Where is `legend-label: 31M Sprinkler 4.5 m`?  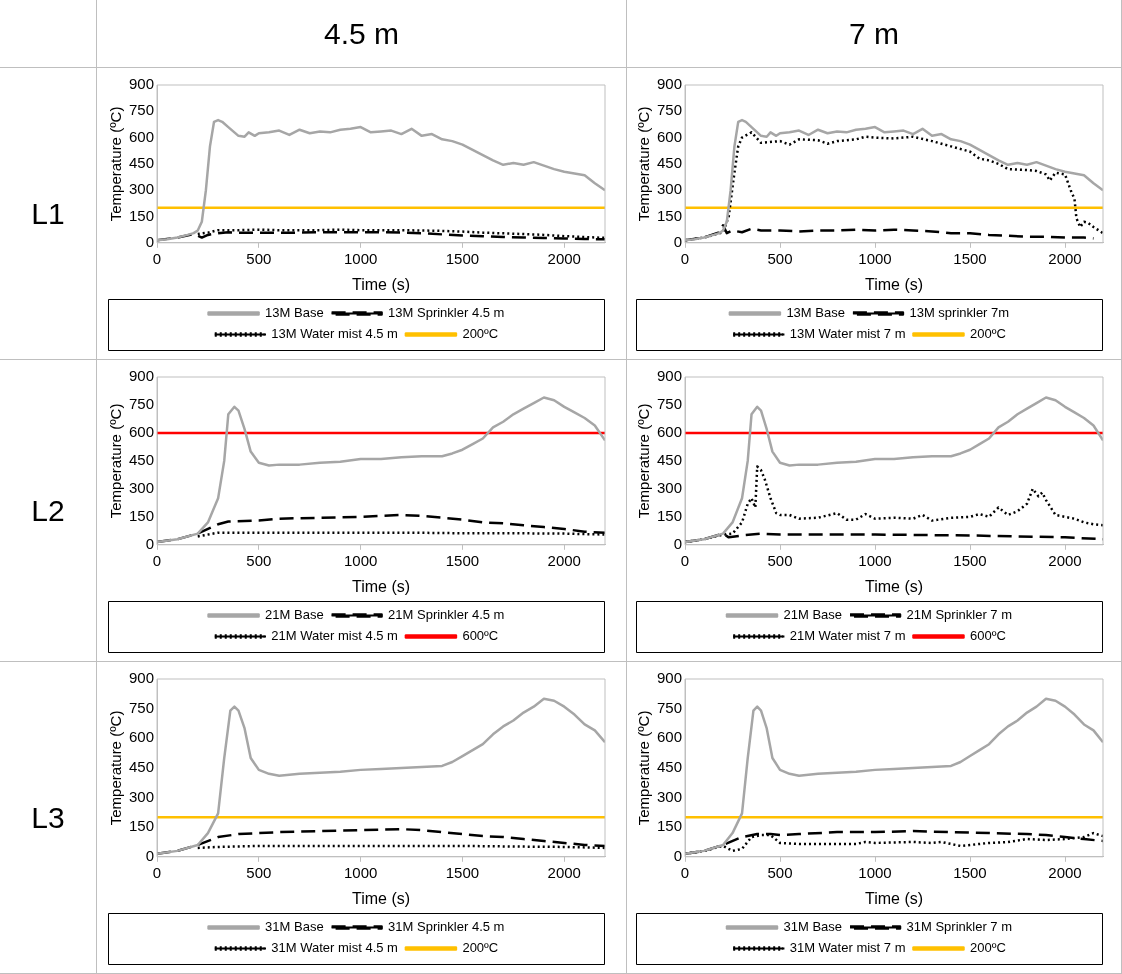
legend-label: 31M Sprinkler 4.5 m is located at coordinates (446, 926).